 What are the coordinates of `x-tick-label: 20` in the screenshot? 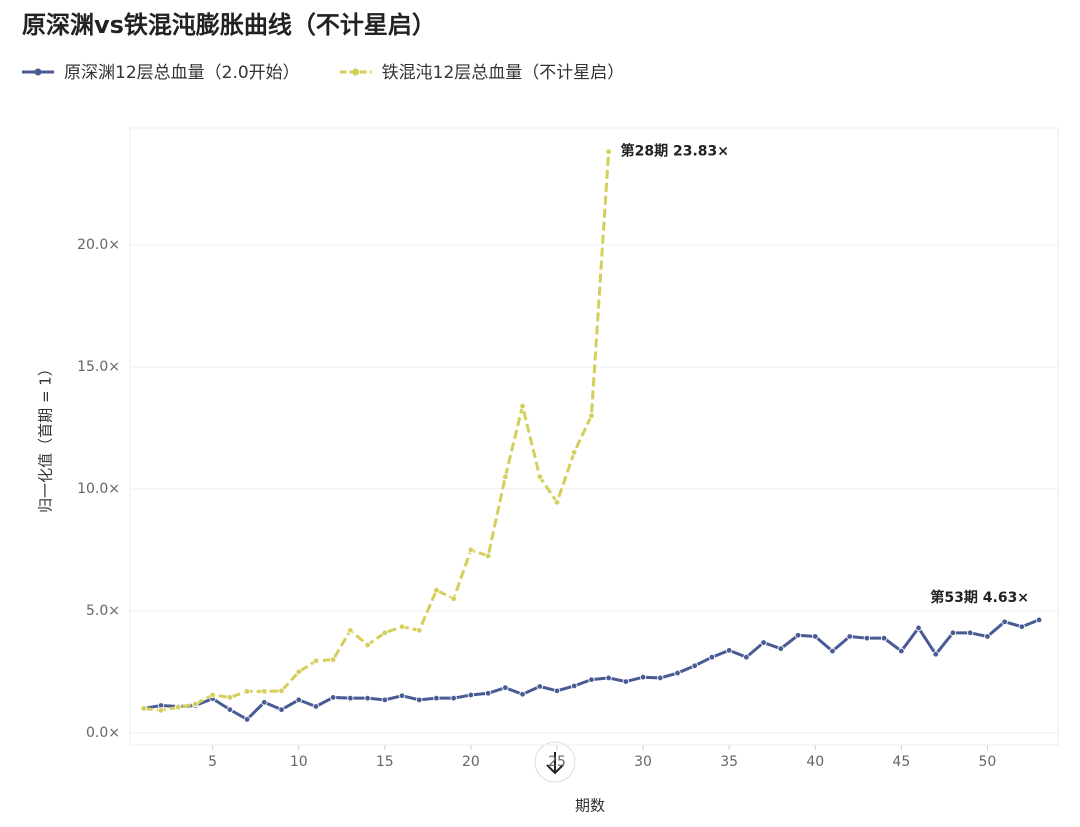 It's located at (471, 762).